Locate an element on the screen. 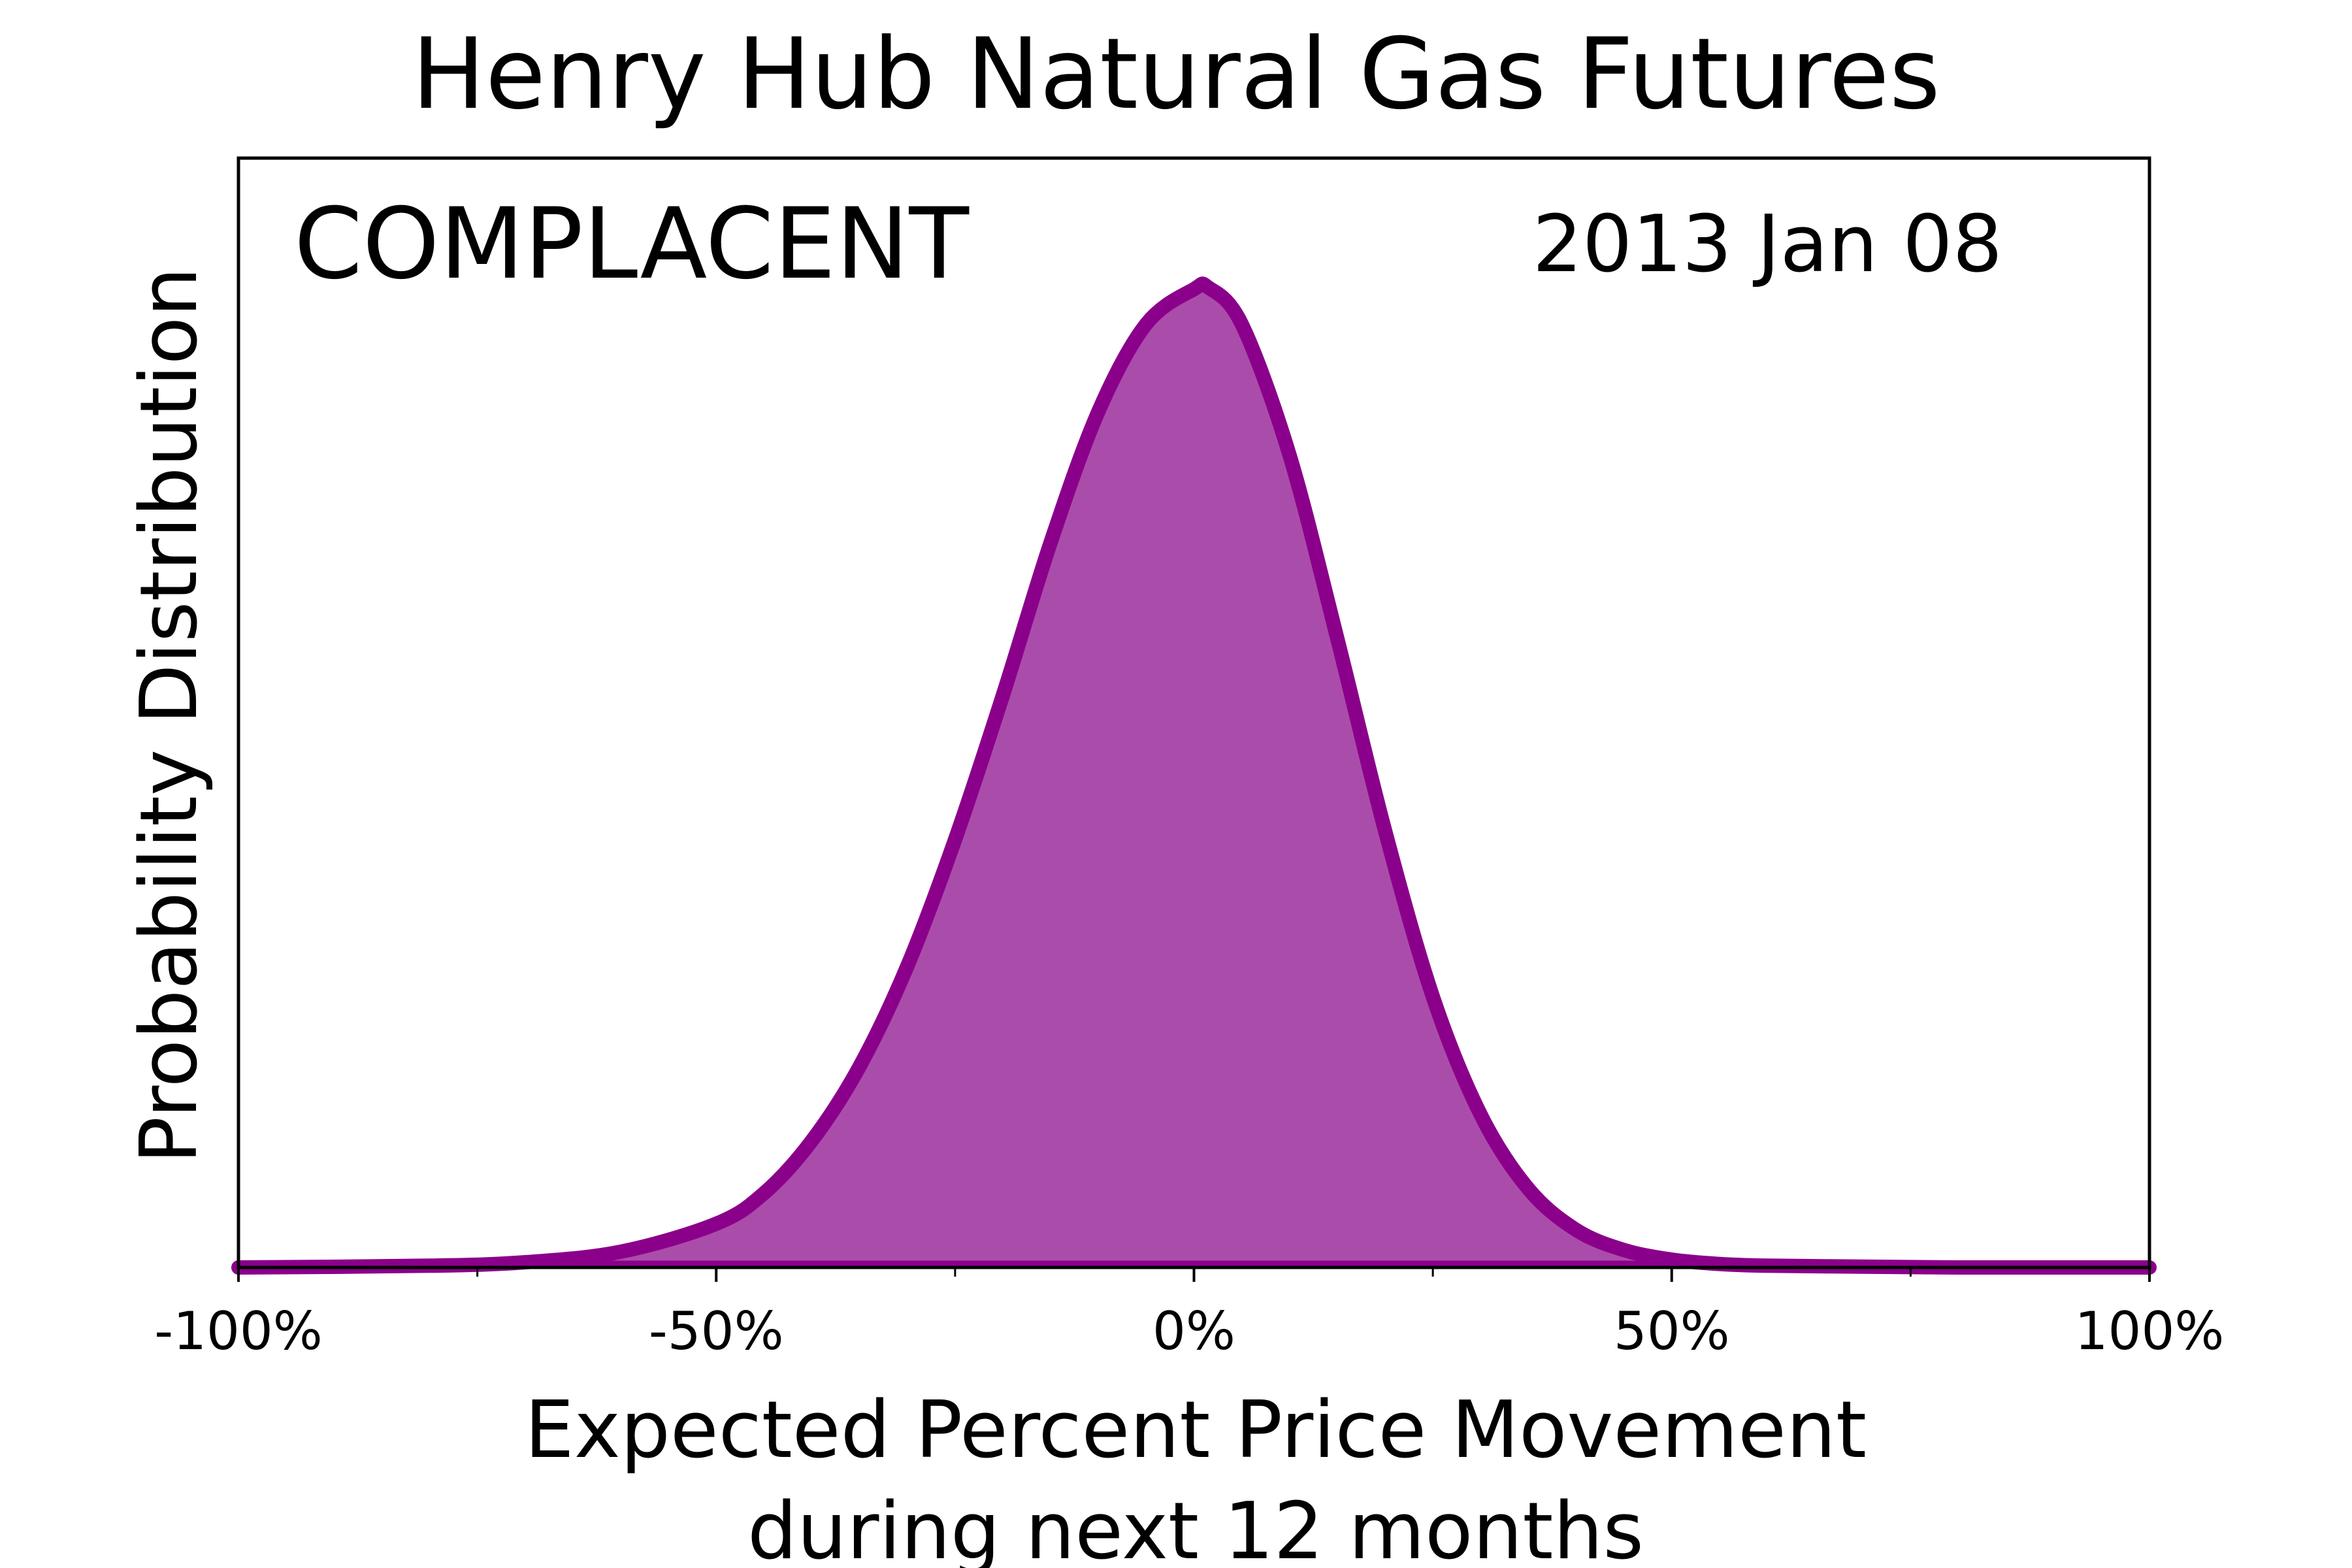 This screenshot has height=1568, width=2352. x-tick-label: 0% is located at coordinates (1193, 1331).